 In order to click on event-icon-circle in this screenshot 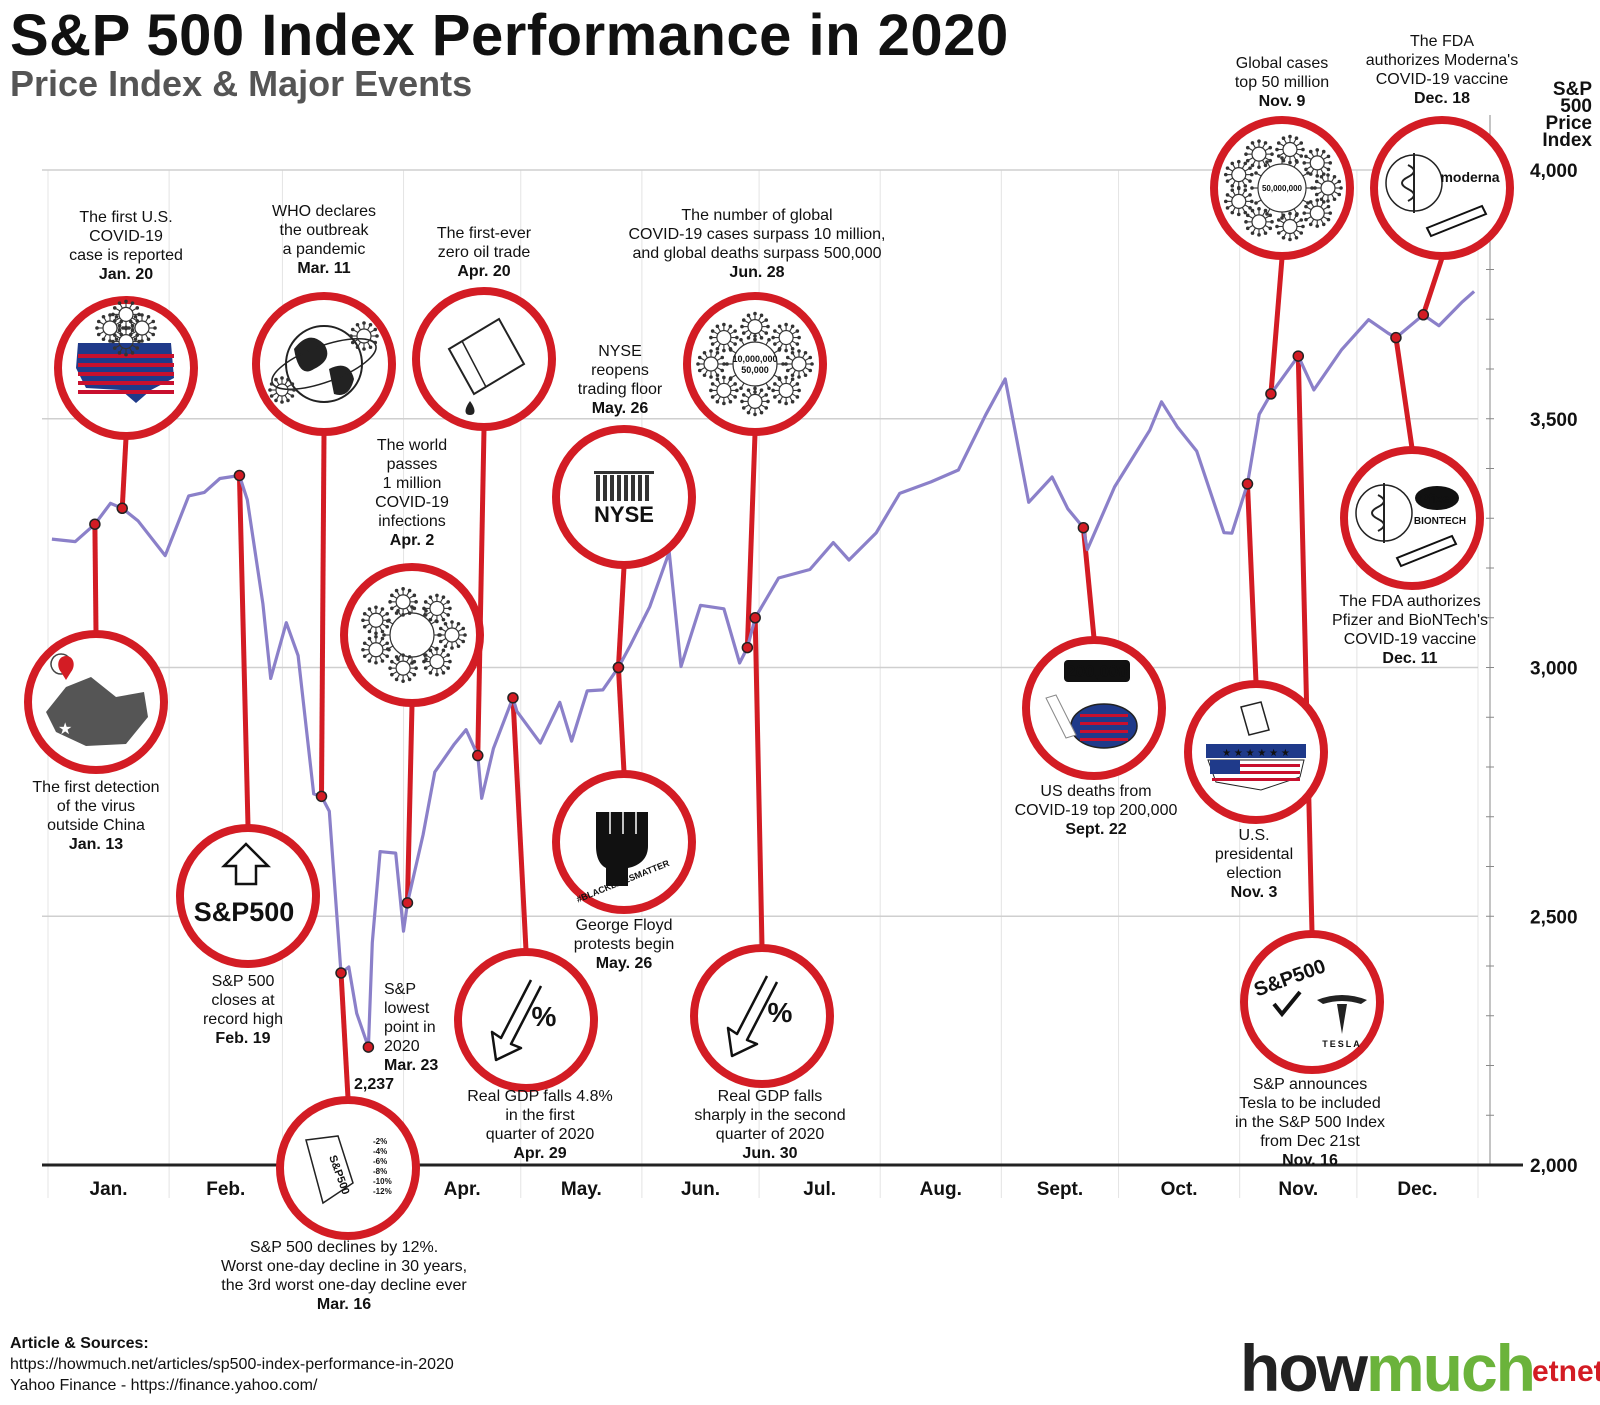, I will do `click(762, 1016)`.